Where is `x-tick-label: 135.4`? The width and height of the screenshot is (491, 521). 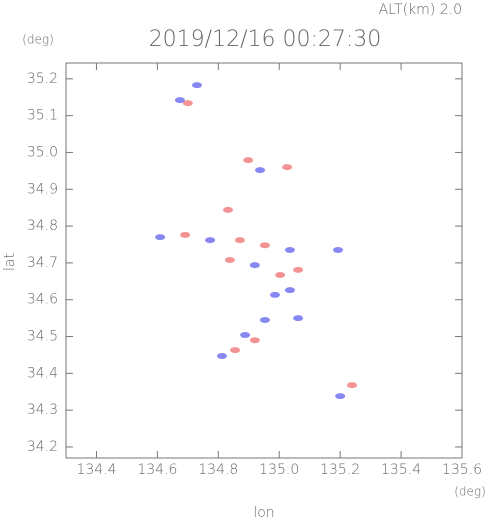
x-tick-label: 135.4 is located at coordinates (401, 470).